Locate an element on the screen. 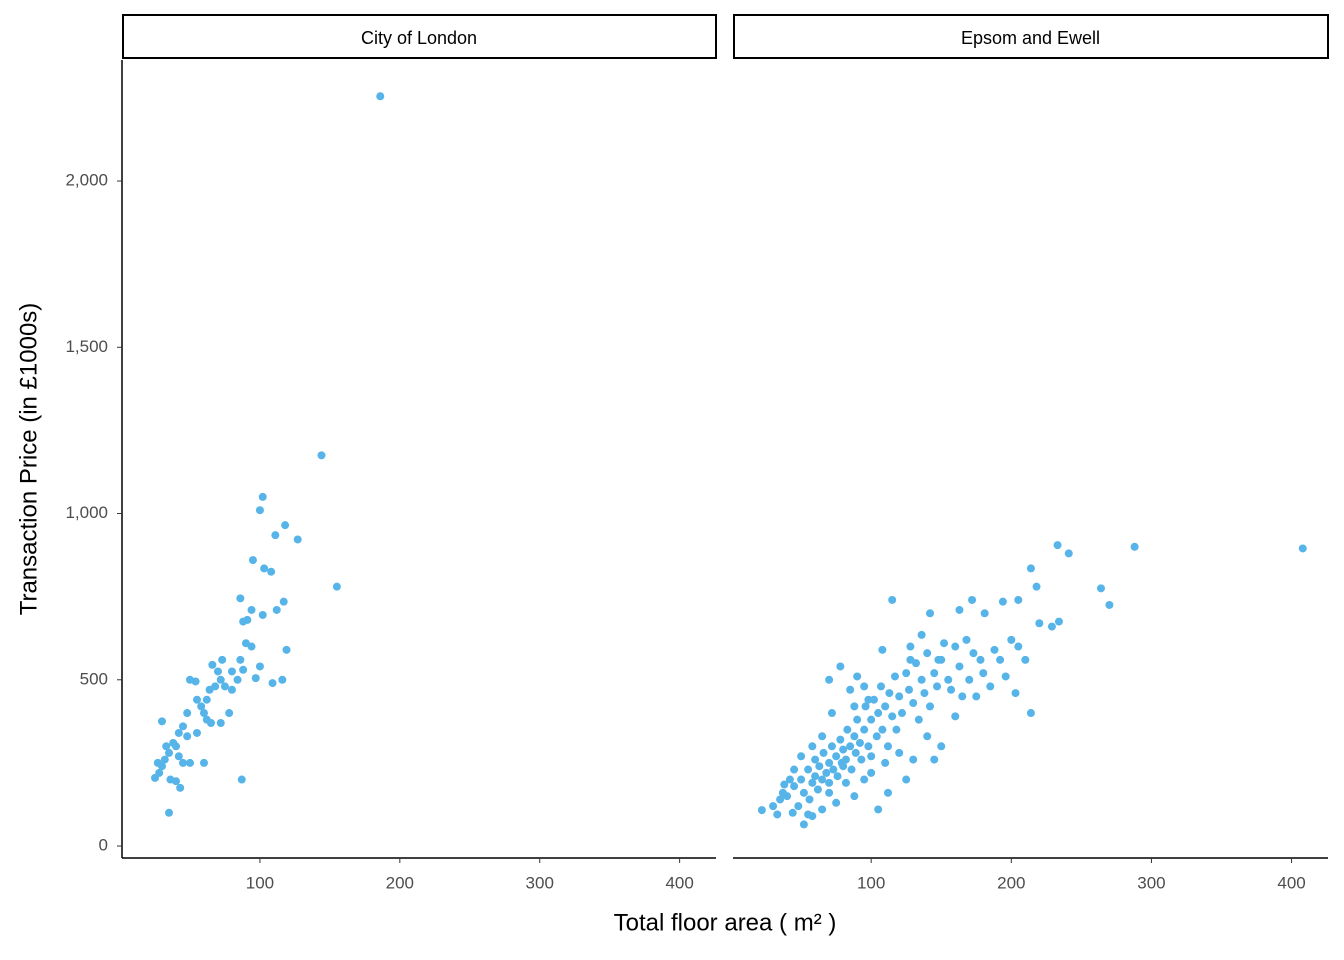  x-tick-label: 400 is located at coordinates (679, 882).